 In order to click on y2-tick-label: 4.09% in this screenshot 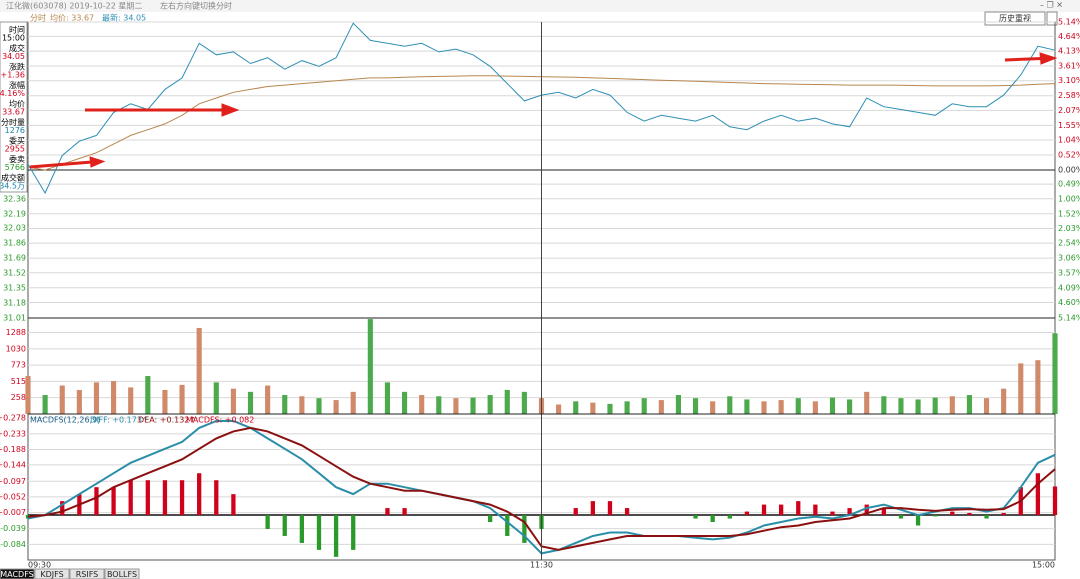, I will do `click(1069, 287)`.